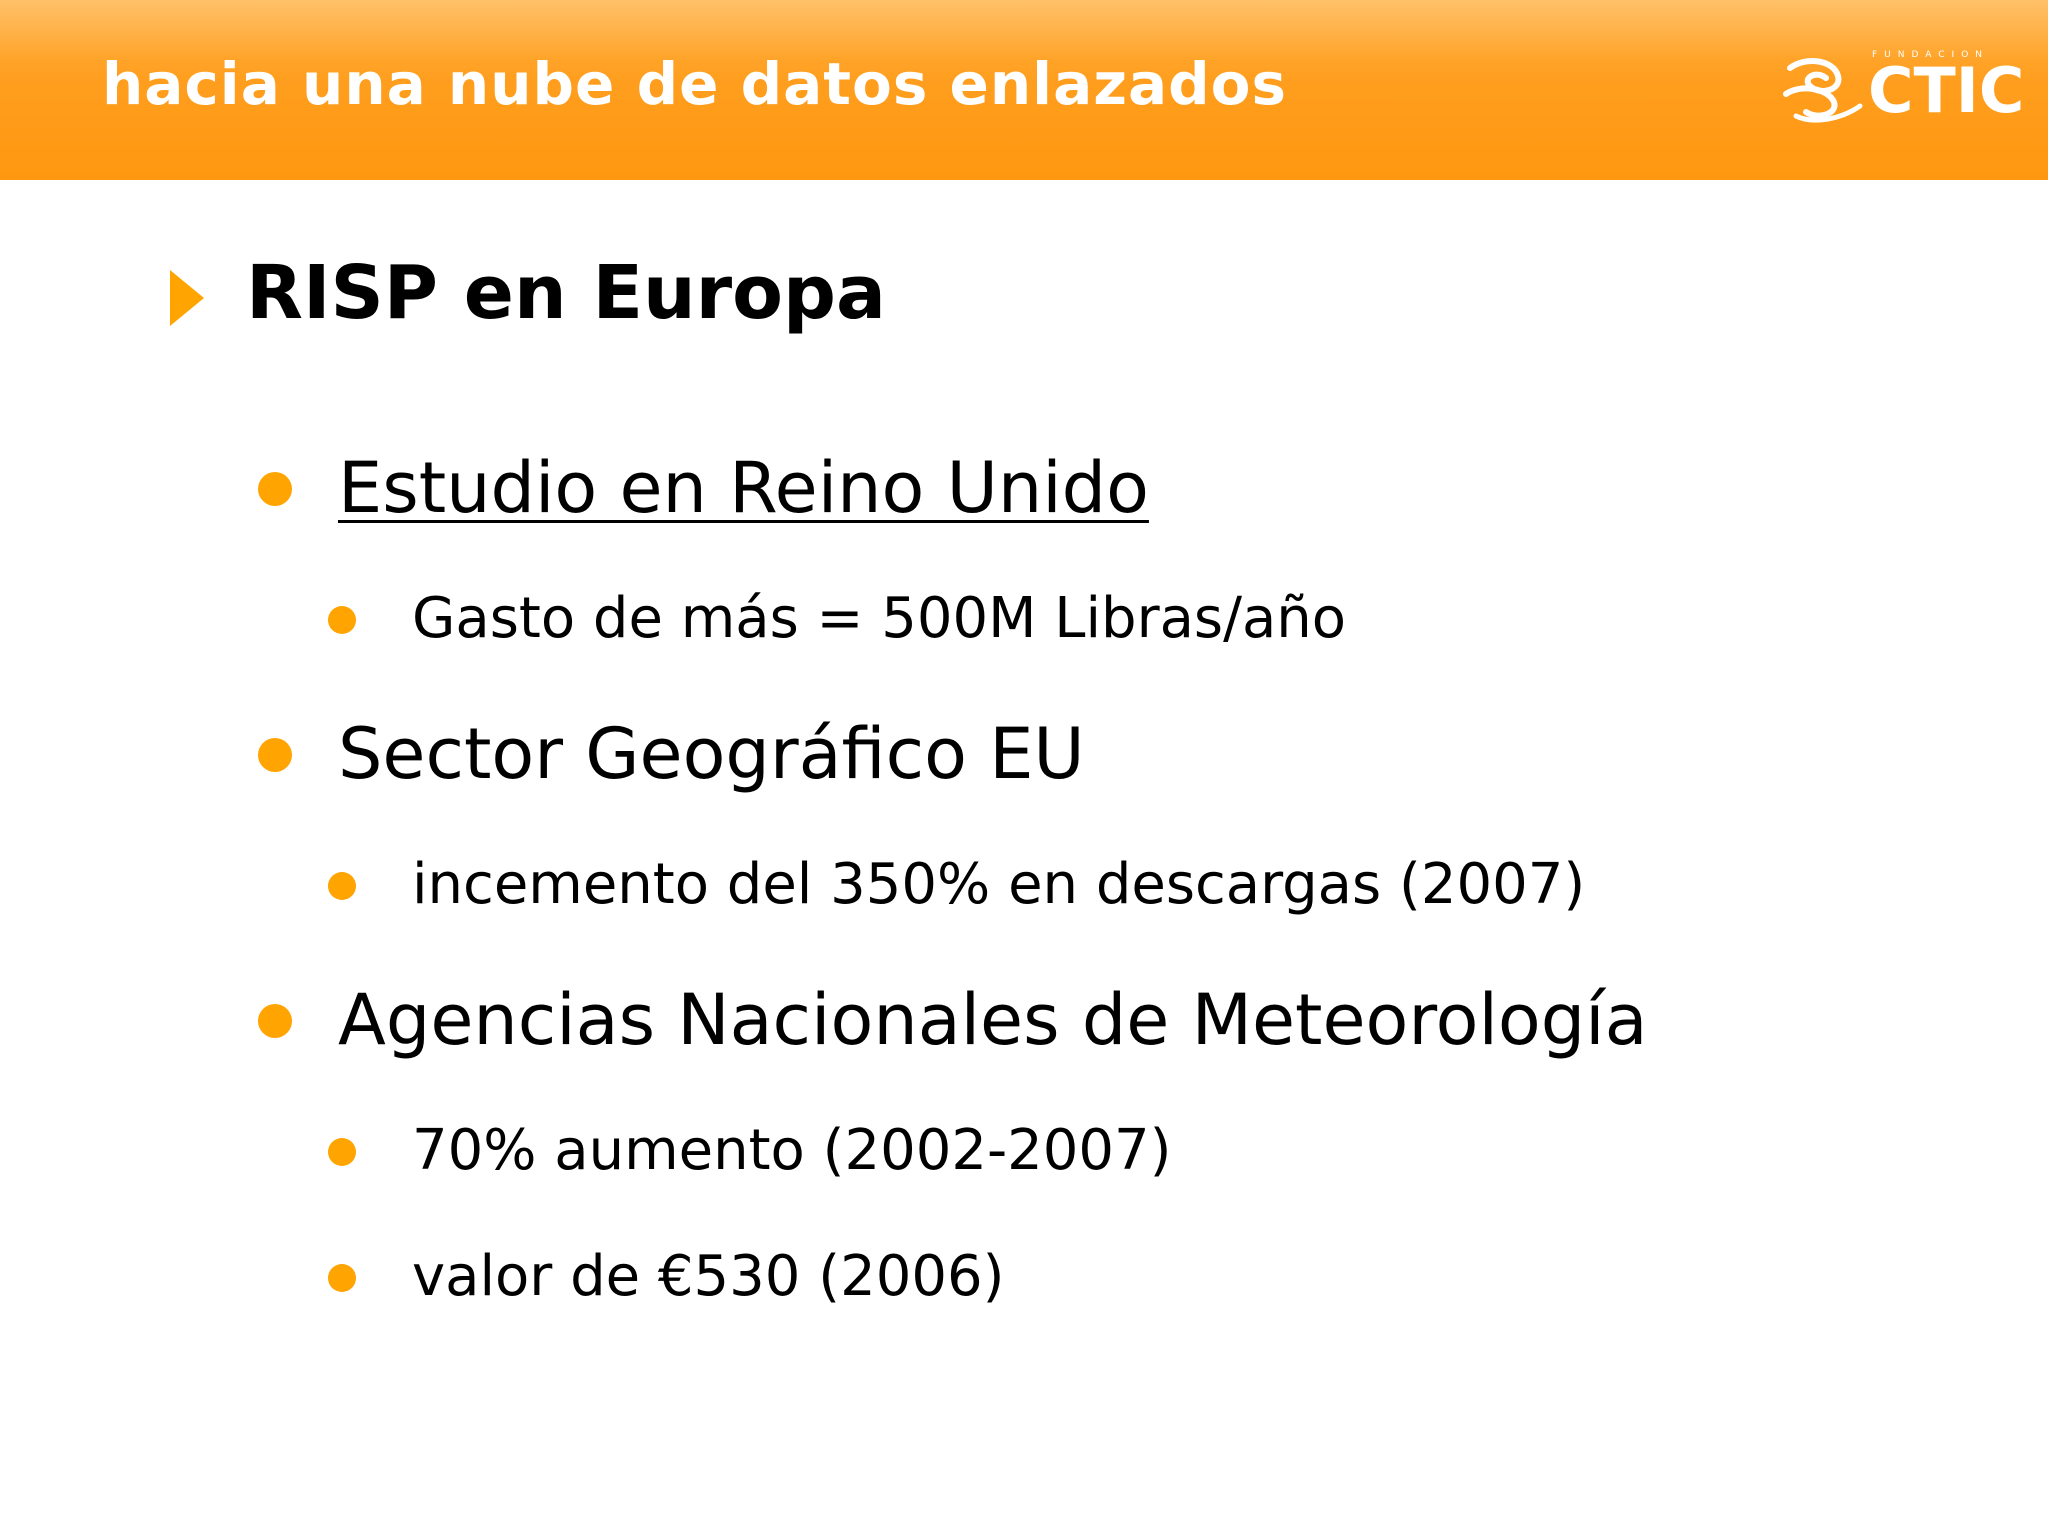 The width and height of the screenshot is (2048, 1536). I want to click on bullet-text: 70% aumento (2002-2007), so click(792, 1150).